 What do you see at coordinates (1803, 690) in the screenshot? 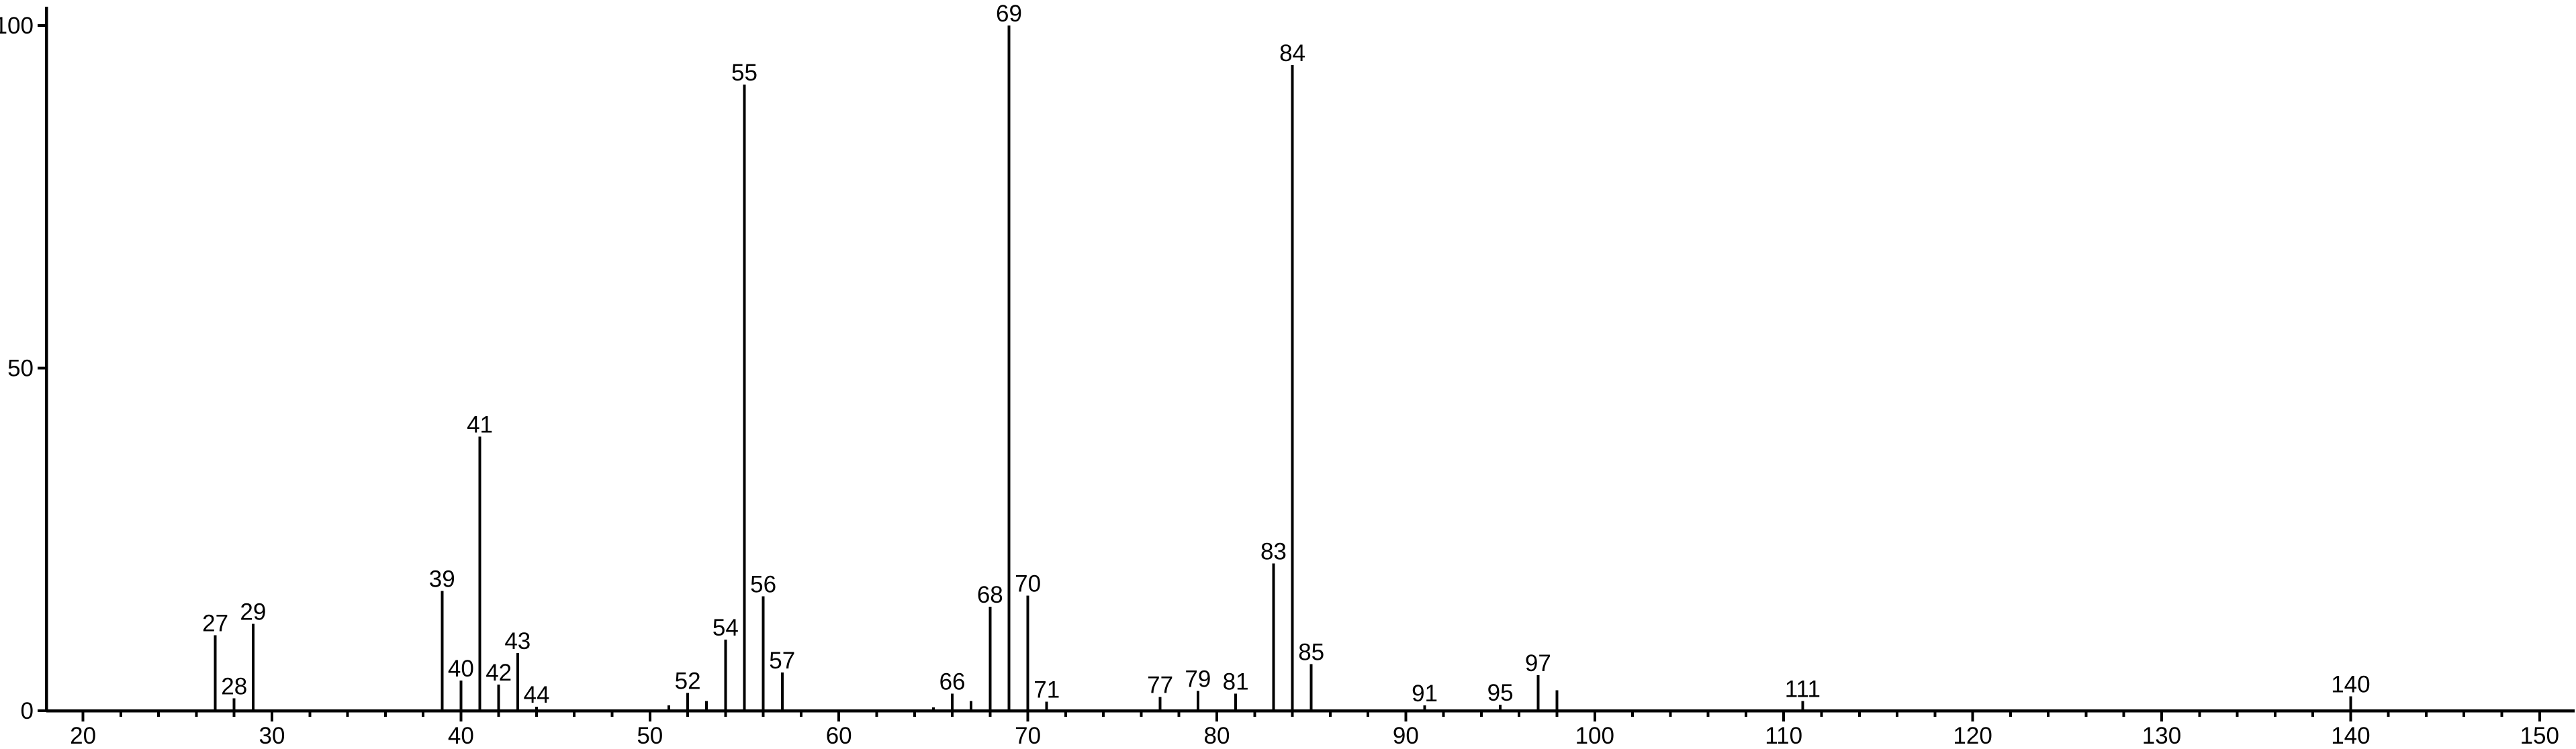
I see `peak-label: 111` at bounding box center [1803, 690].